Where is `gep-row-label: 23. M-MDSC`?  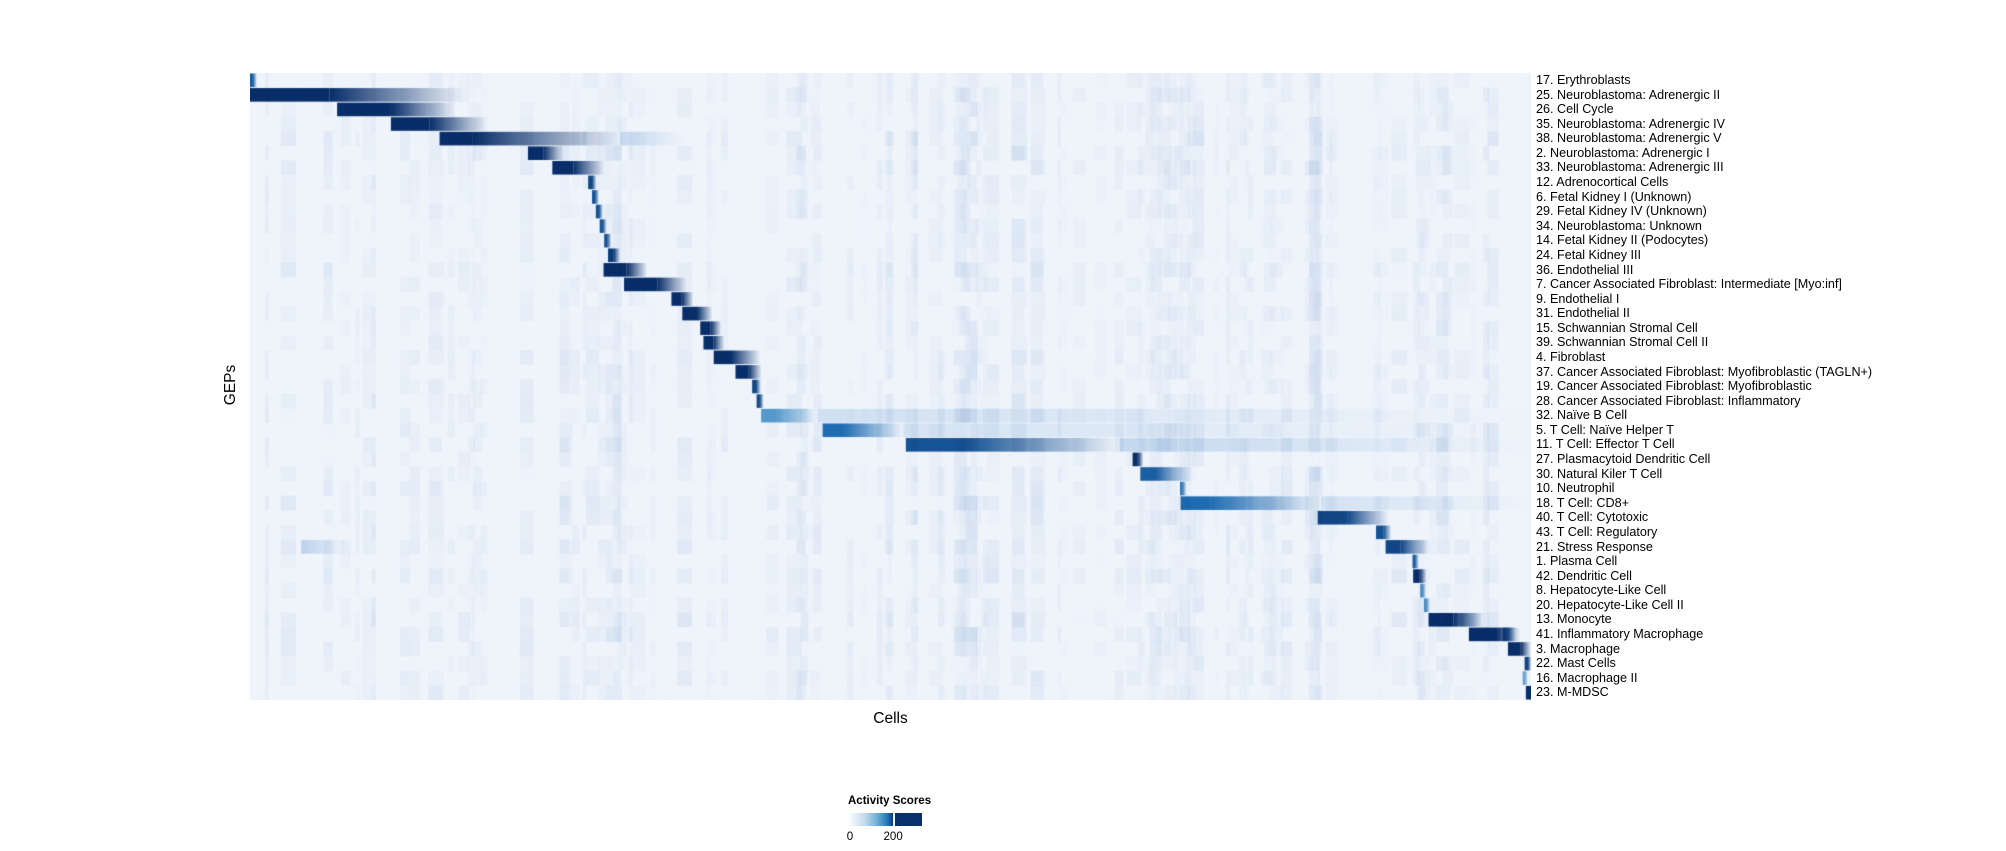 gep-row-label: 23. M-MDSC is located at coordinates (1572, 692).